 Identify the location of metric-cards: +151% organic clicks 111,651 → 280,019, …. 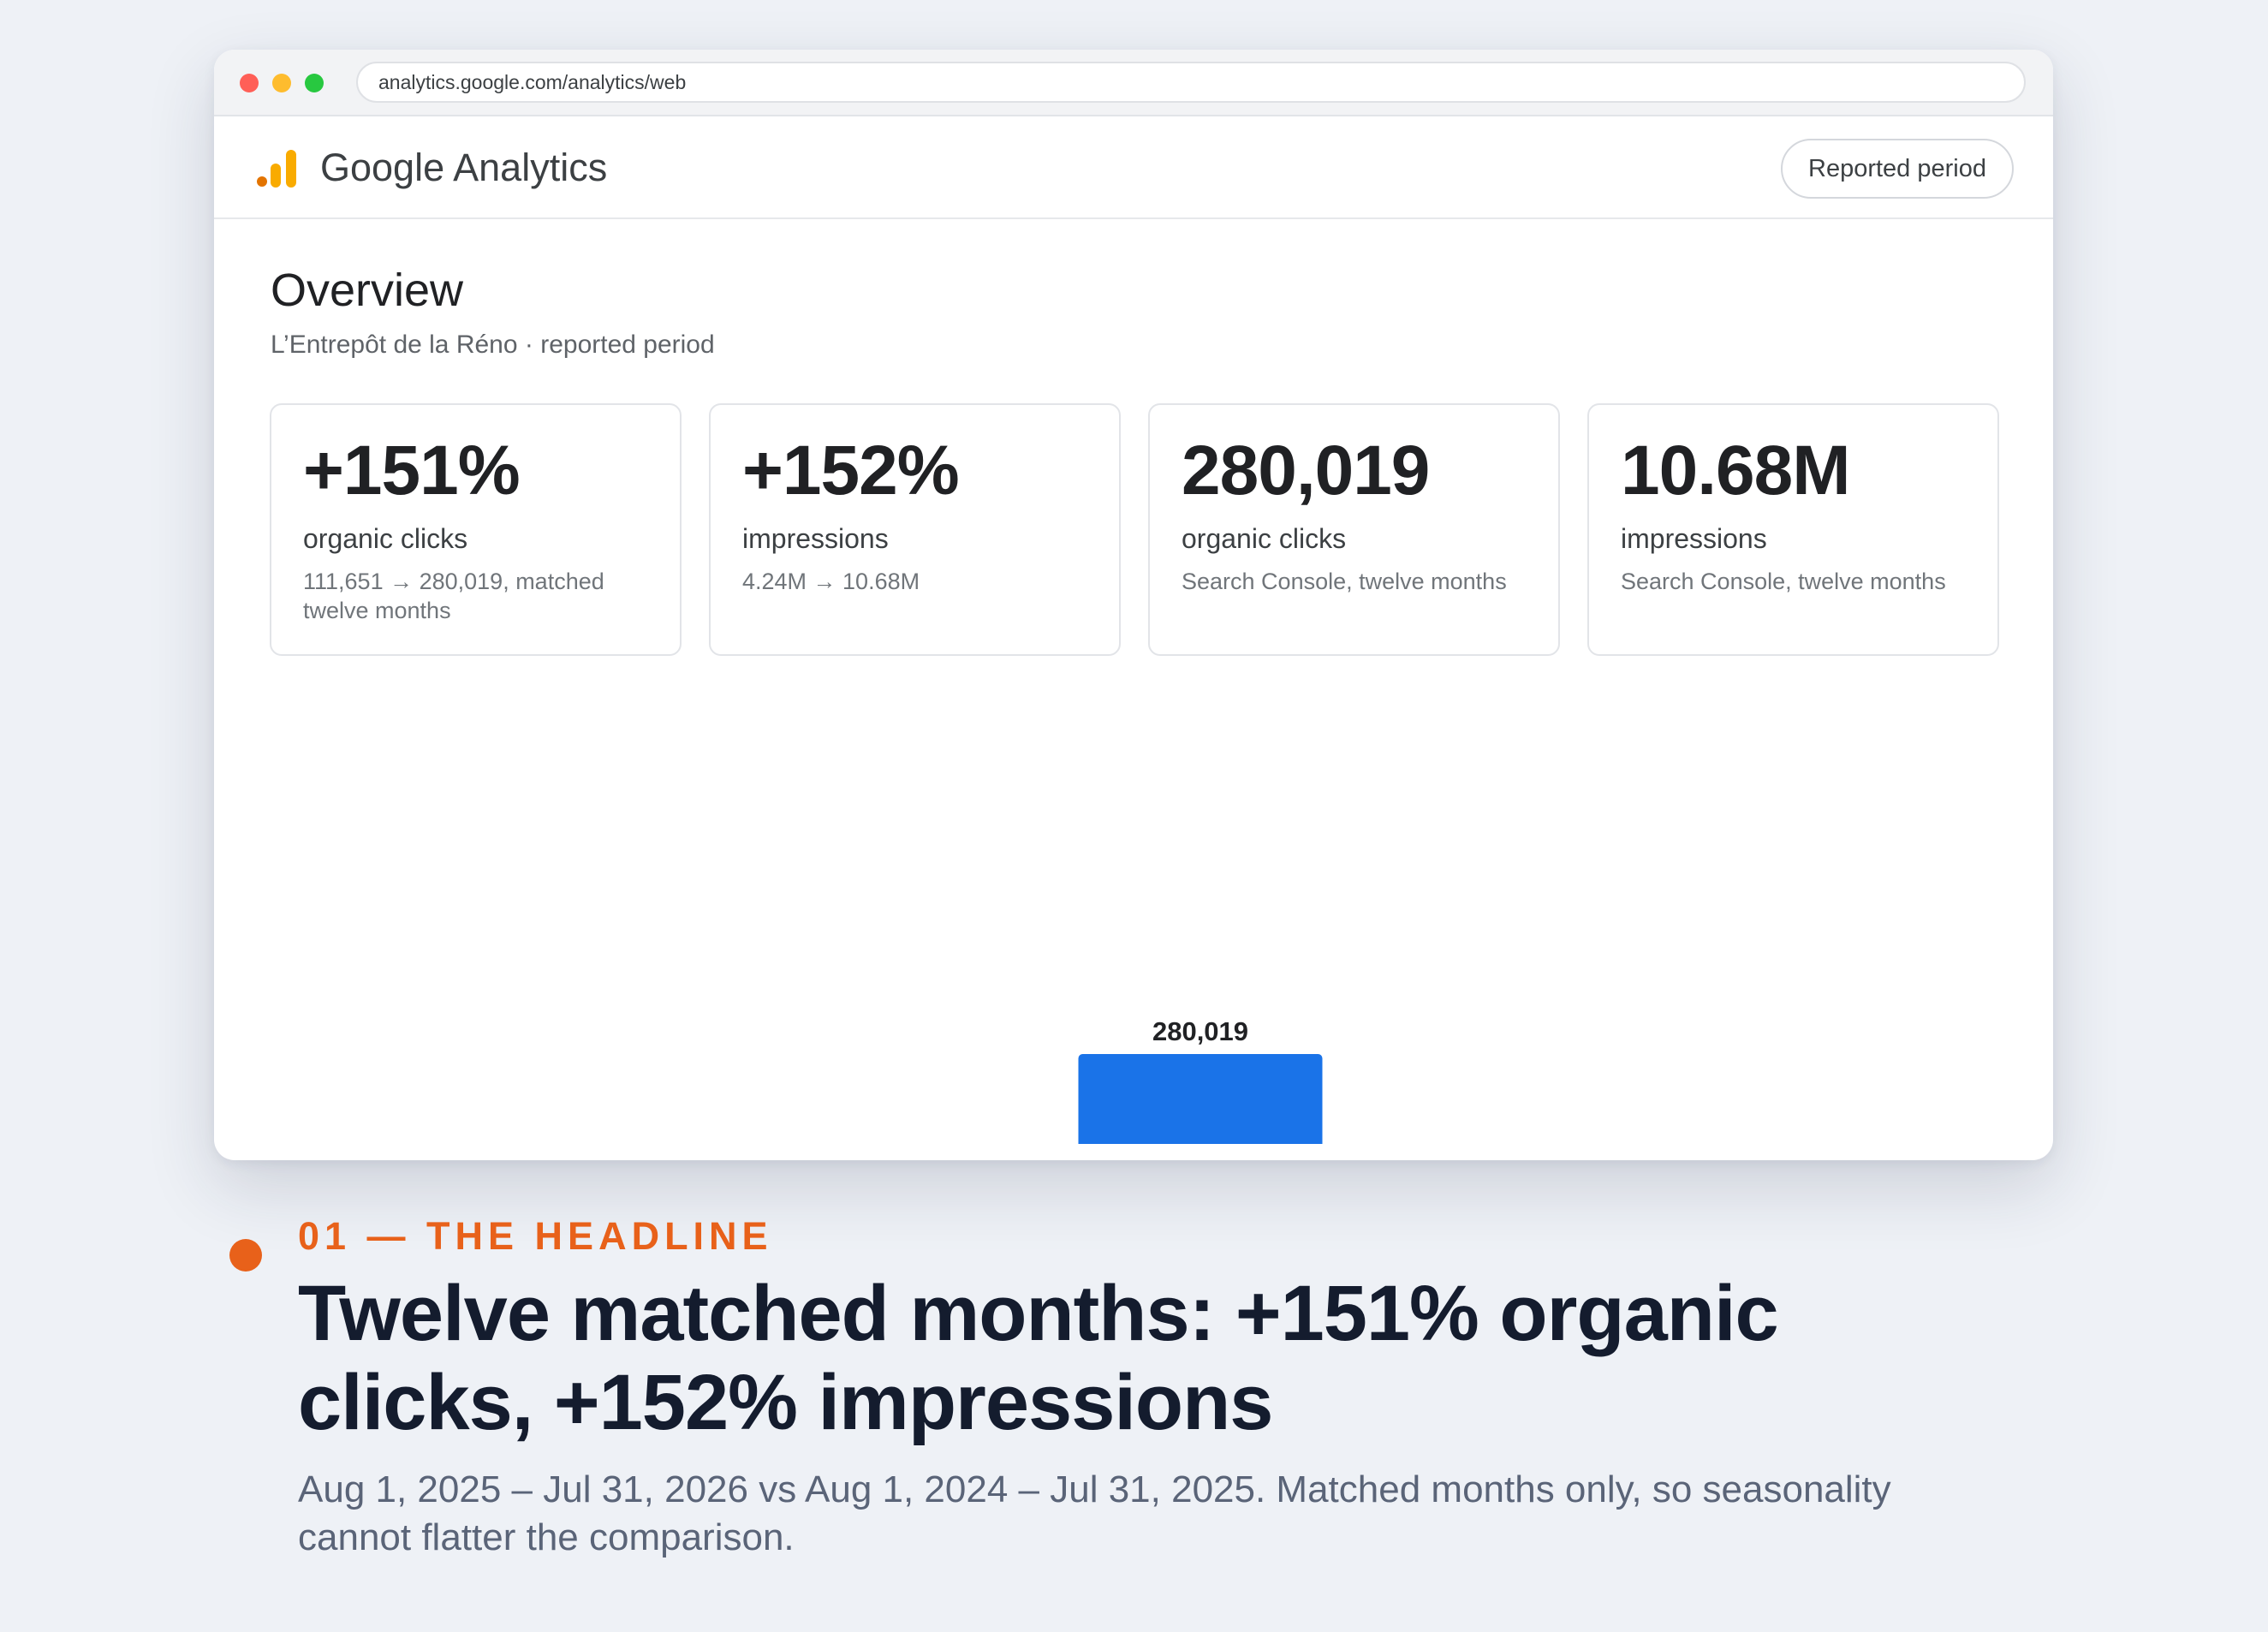
(1134, 529).